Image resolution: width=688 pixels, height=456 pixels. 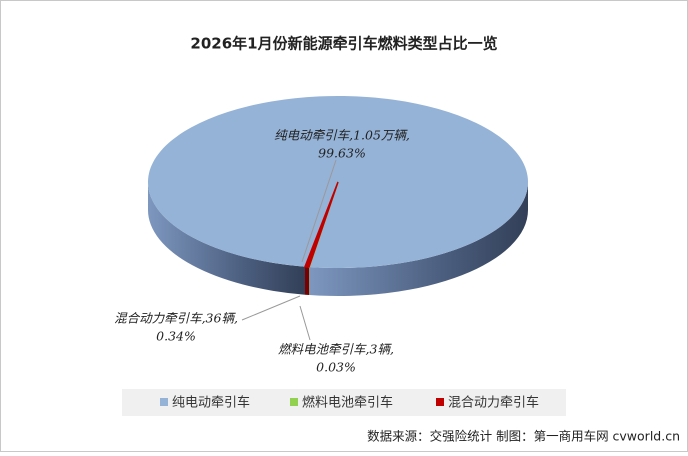 I want to click on data-label: 0.03%, so click(x=336, y=367).